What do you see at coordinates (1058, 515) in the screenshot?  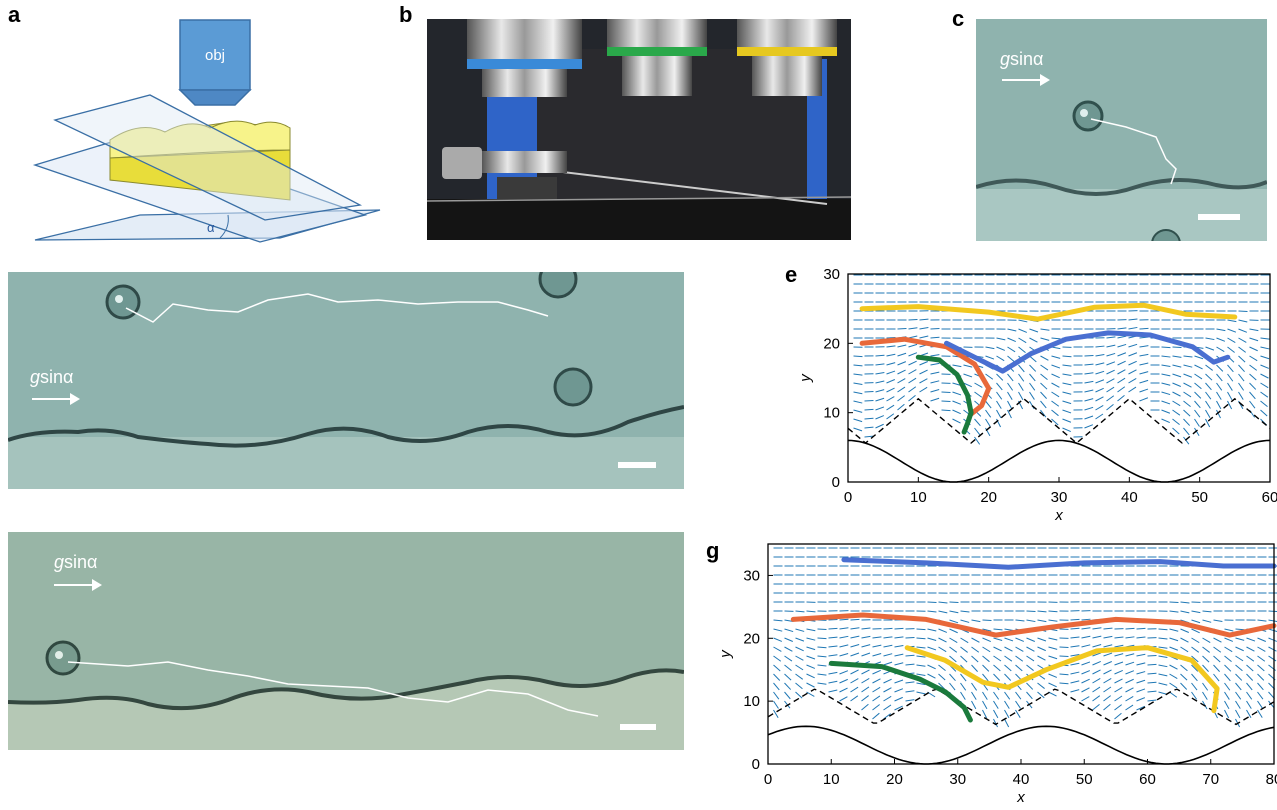 I see `x-axis-label: x` at bounding box center [1058, 515].